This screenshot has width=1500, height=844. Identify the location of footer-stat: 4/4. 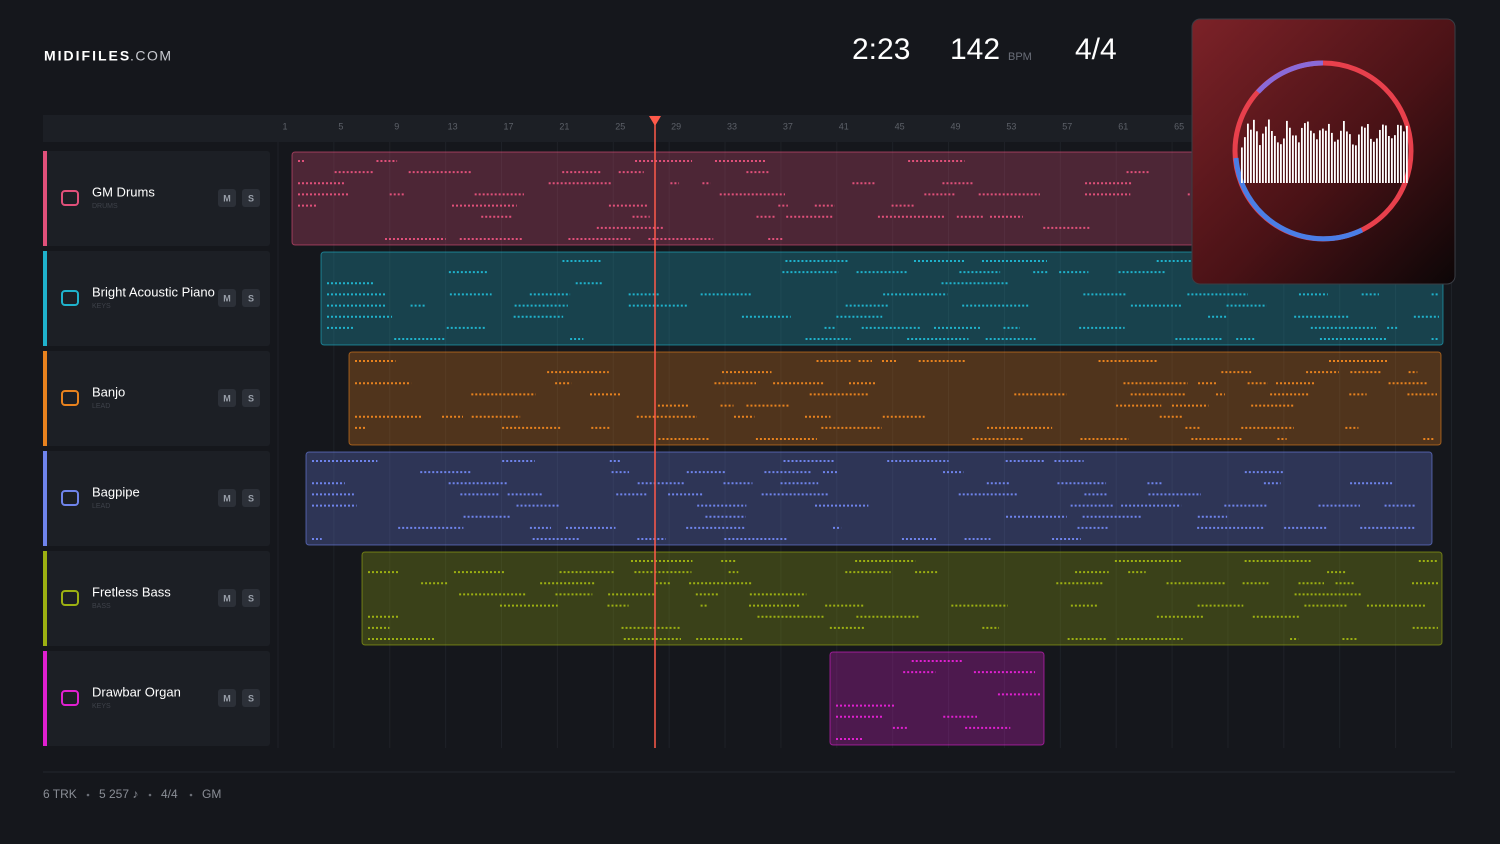
(169, 794).